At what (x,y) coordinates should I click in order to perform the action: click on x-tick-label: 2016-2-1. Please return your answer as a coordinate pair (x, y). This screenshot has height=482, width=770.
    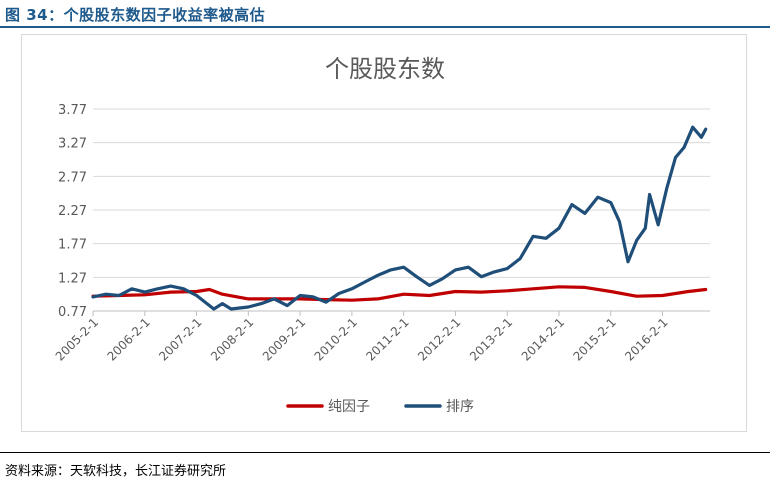
    Looking at the image, I should click on (646, 339).